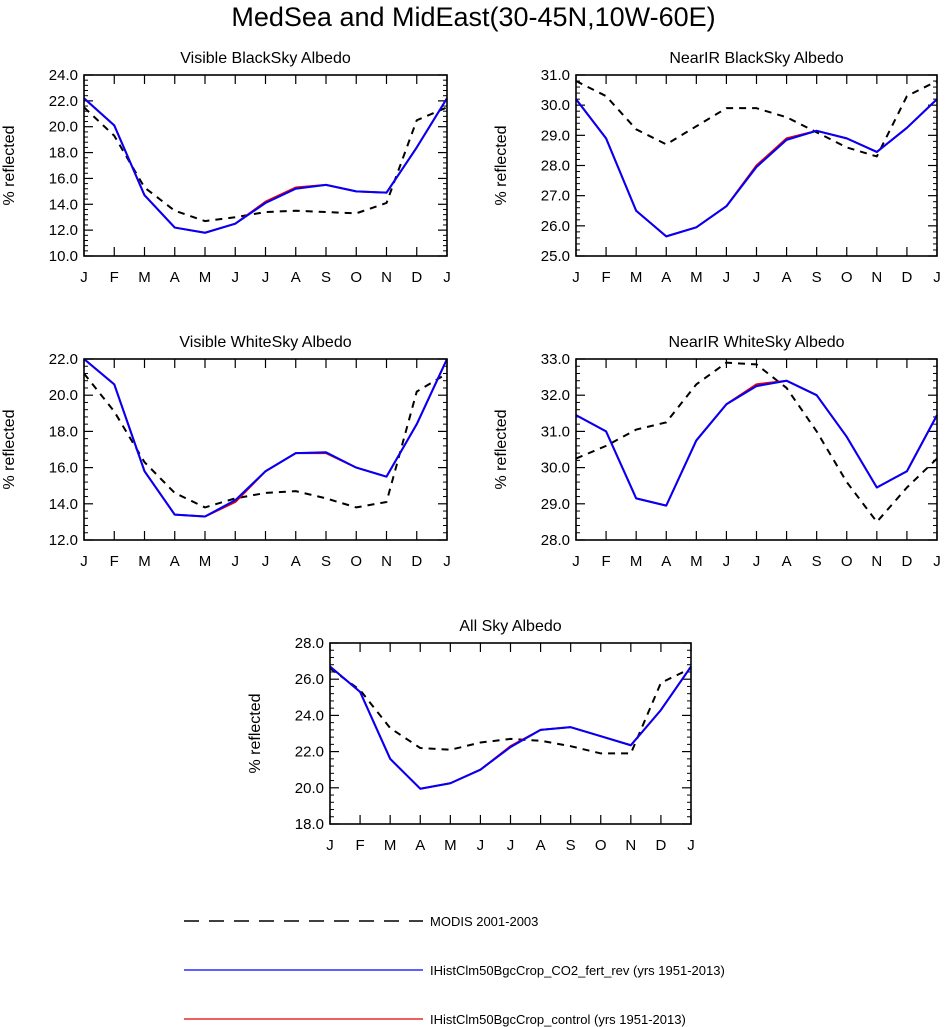 The image size is (947, 1027). What do you see at coordinates (63, 540) in the screenshot?
I see `y-tick-label: 12.0` at bounding box center [63, 540].